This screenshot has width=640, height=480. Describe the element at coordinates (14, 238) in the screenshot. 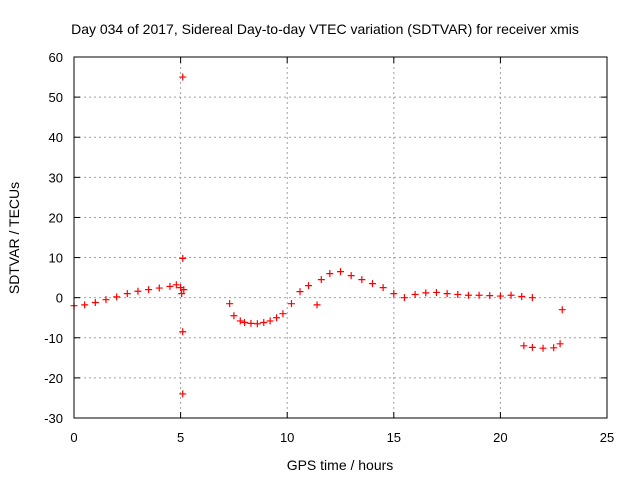

I see `y-axis-label: SDTVAR / TECUs` at that location.